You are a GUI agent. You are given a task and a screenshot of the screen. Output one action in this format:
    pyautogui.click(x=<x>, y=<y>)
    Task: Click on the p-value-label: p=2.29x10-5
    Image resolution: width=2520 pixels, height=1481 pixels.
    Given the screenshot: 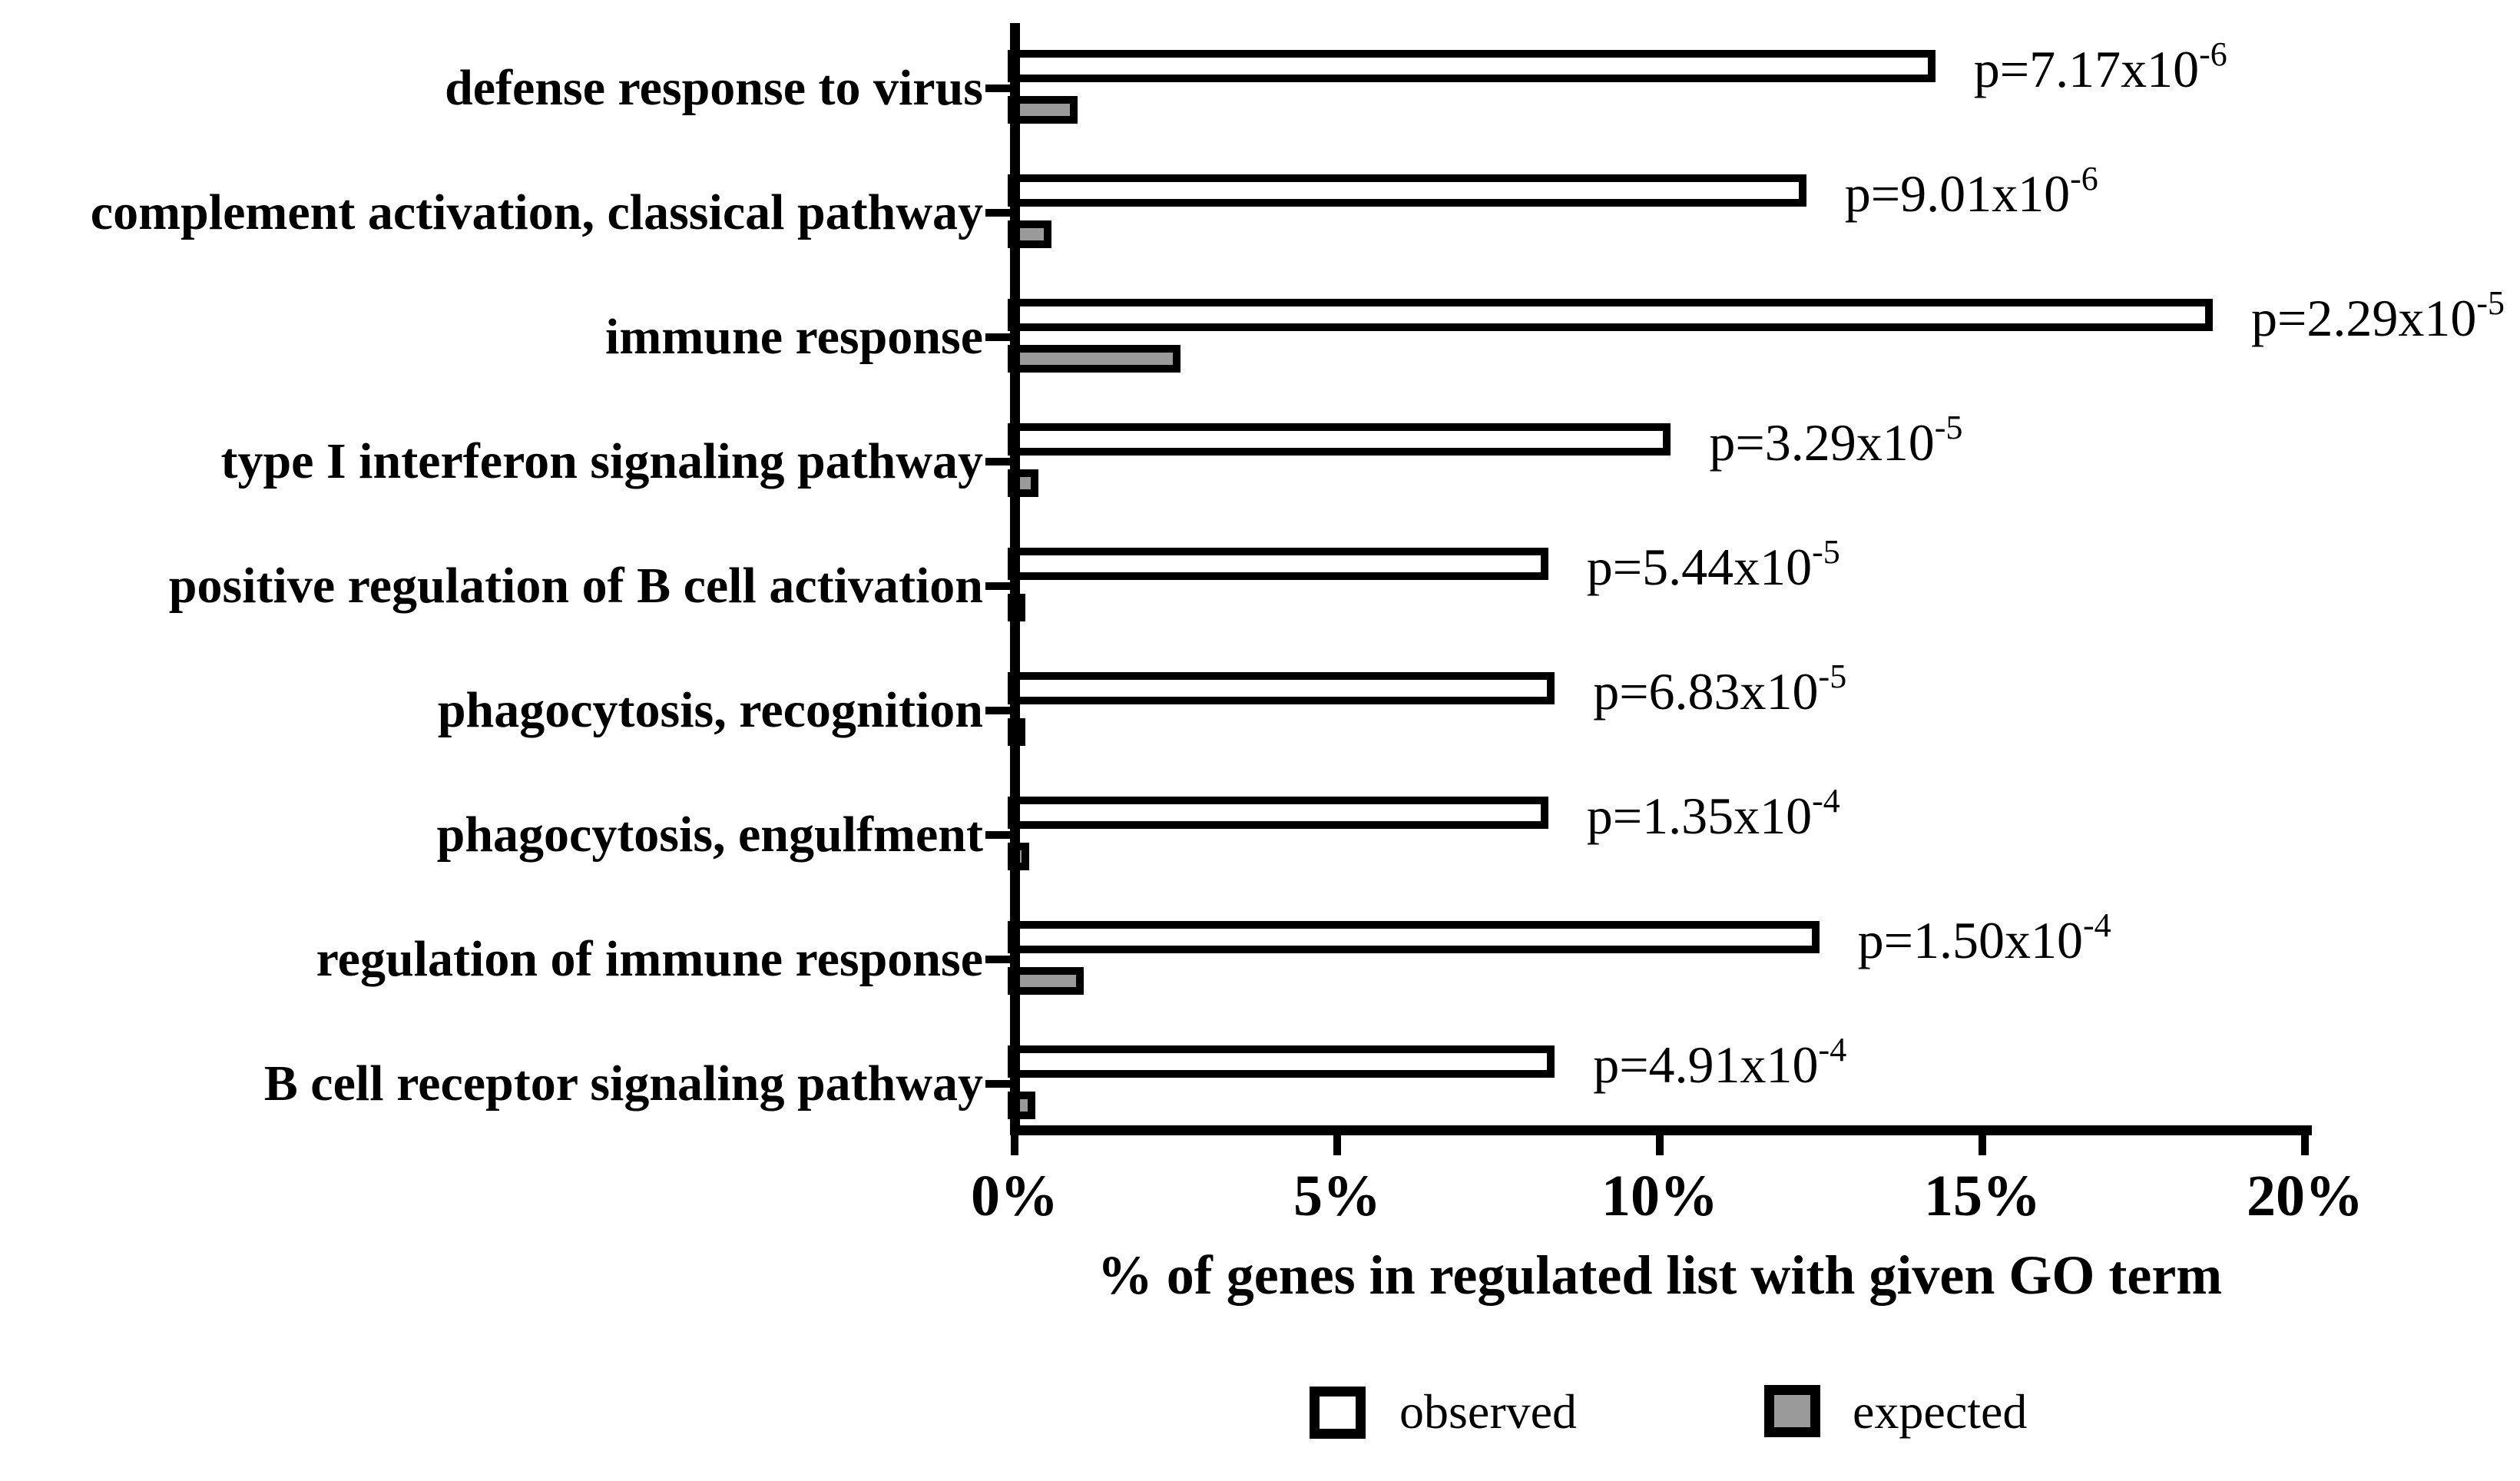 What is the action you would take?
    pyautogui.click(x=2378, y=315)
    